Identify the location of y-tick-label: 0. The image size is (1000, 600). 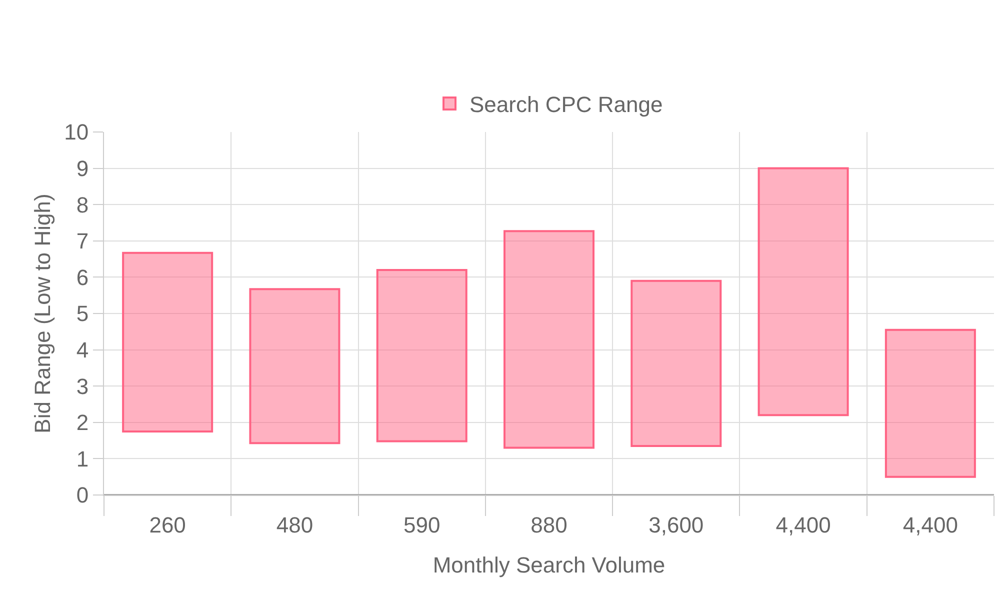
(82, 495).